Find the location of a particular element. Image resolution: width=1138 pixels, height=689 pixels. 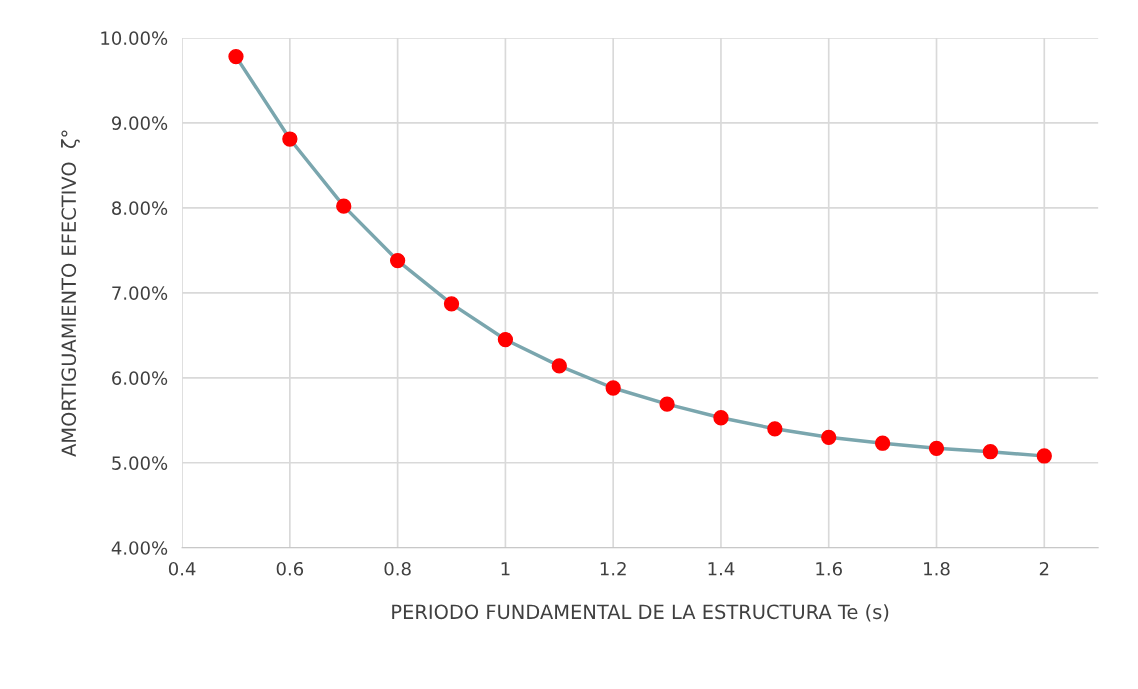

y-tick-label: 6.00% is located at coordinates (140, 378).